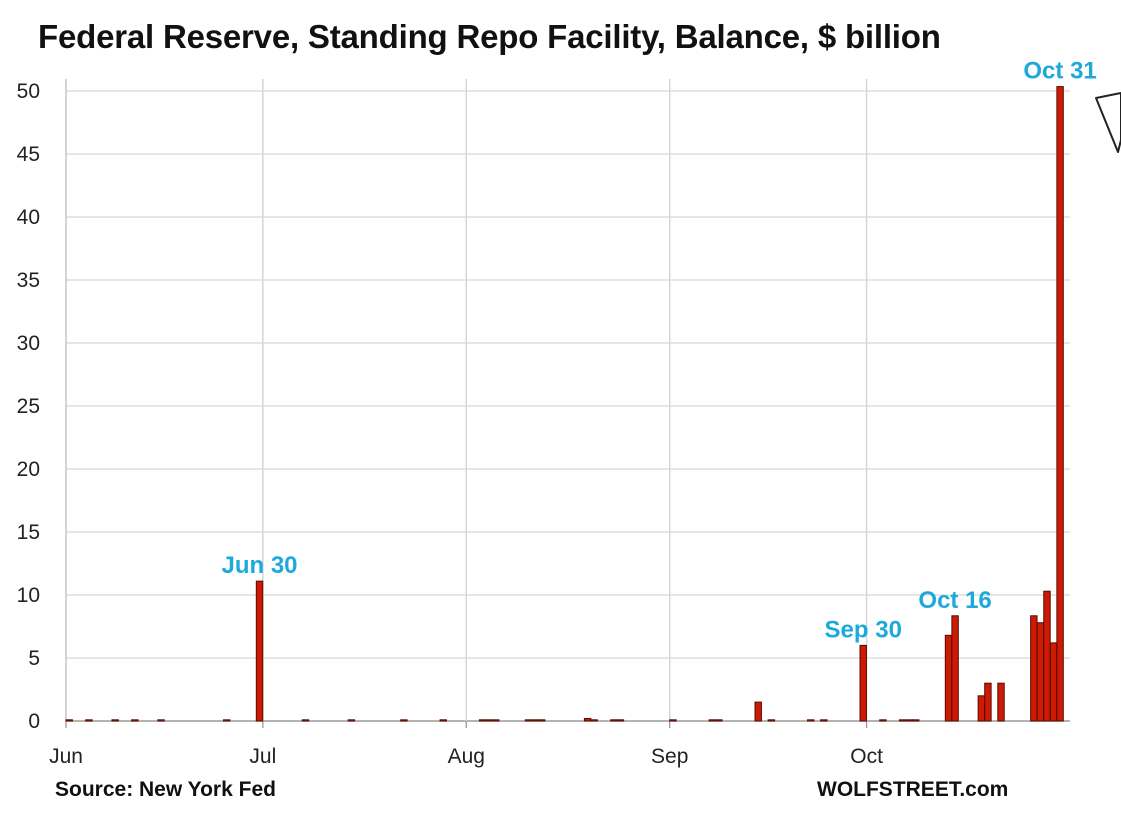 Image resolution: width=1121 pixels, height=814 pixels. I want to click on x-tick-label: Aug, so click(466, 756).